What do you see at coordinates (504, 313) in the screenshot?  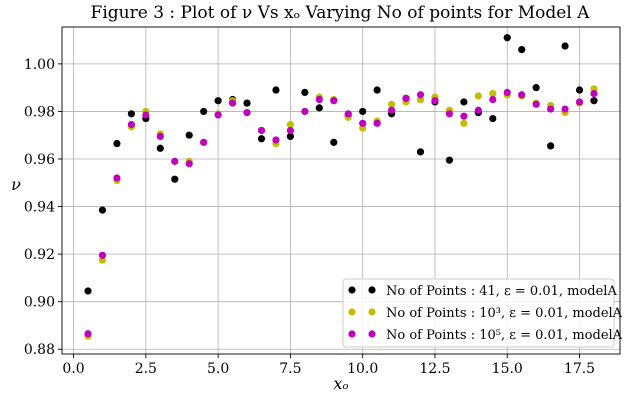 I see `legend-label: No of Points : 10³, ε = 0.01, modelA` at bounding box center [504, 313].